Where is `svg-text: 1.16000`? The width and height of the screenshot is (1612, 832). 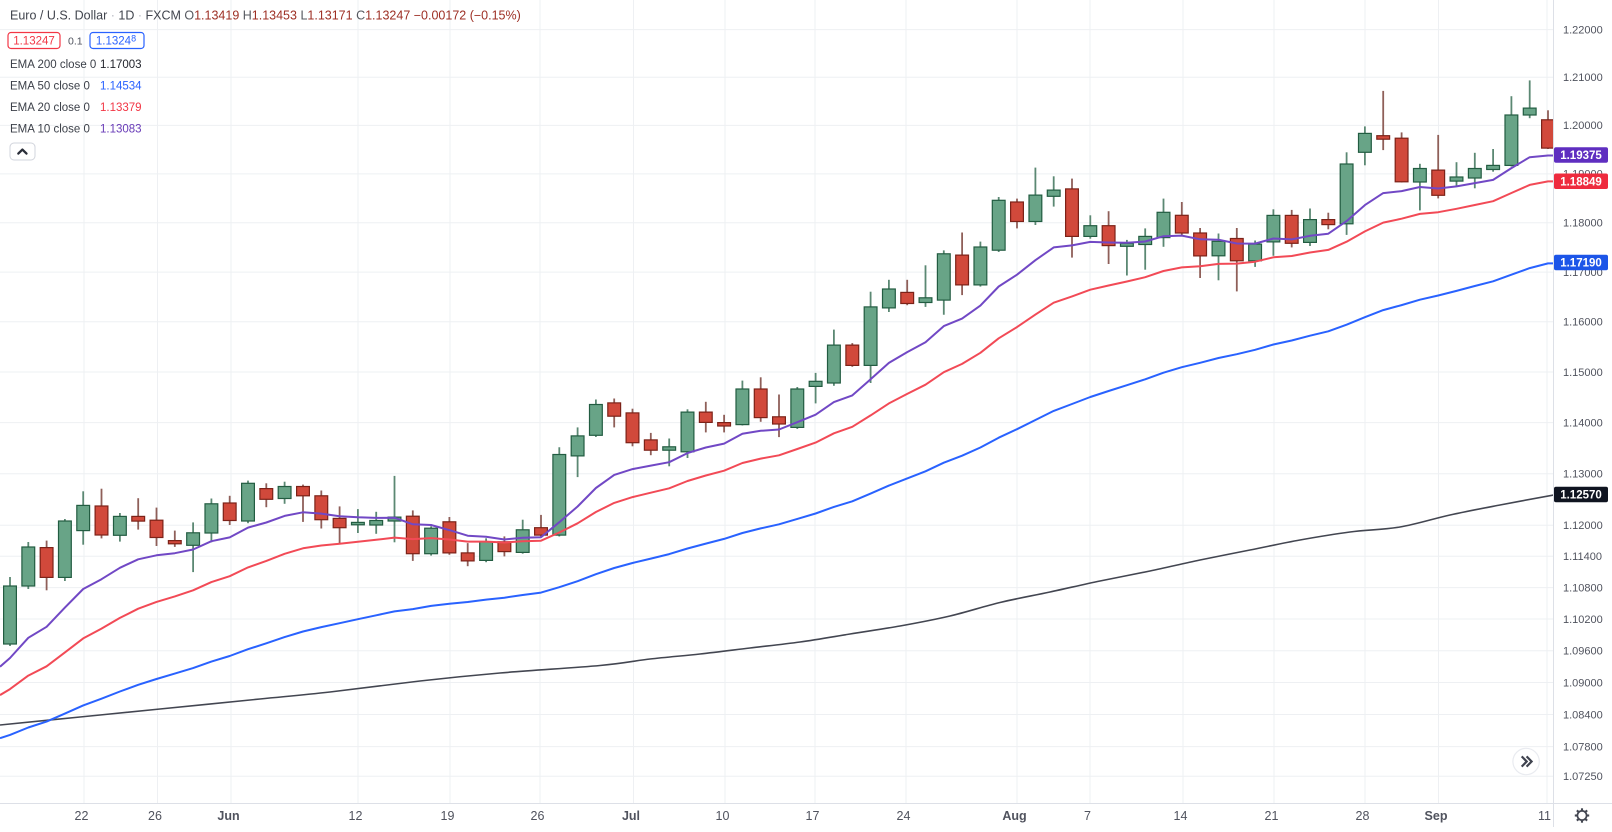
svg-text: 1.16000 is located at coordinates (1583, 323).